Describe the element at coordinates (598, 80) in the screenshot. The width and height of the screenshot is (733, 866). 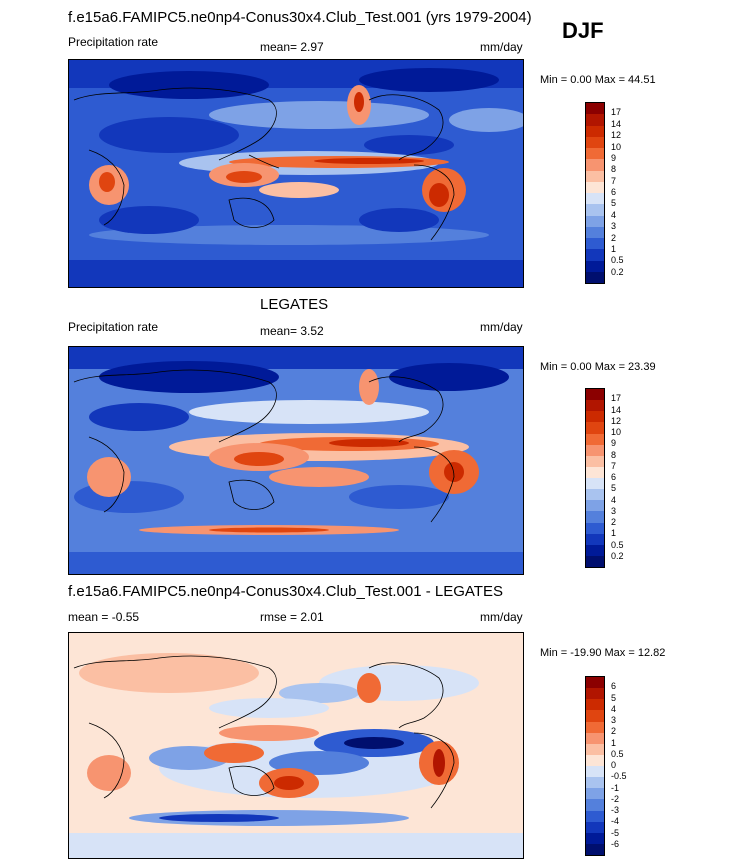
I see `panel1-minmax: Min = 0.00 Max = 44.51` at that location.